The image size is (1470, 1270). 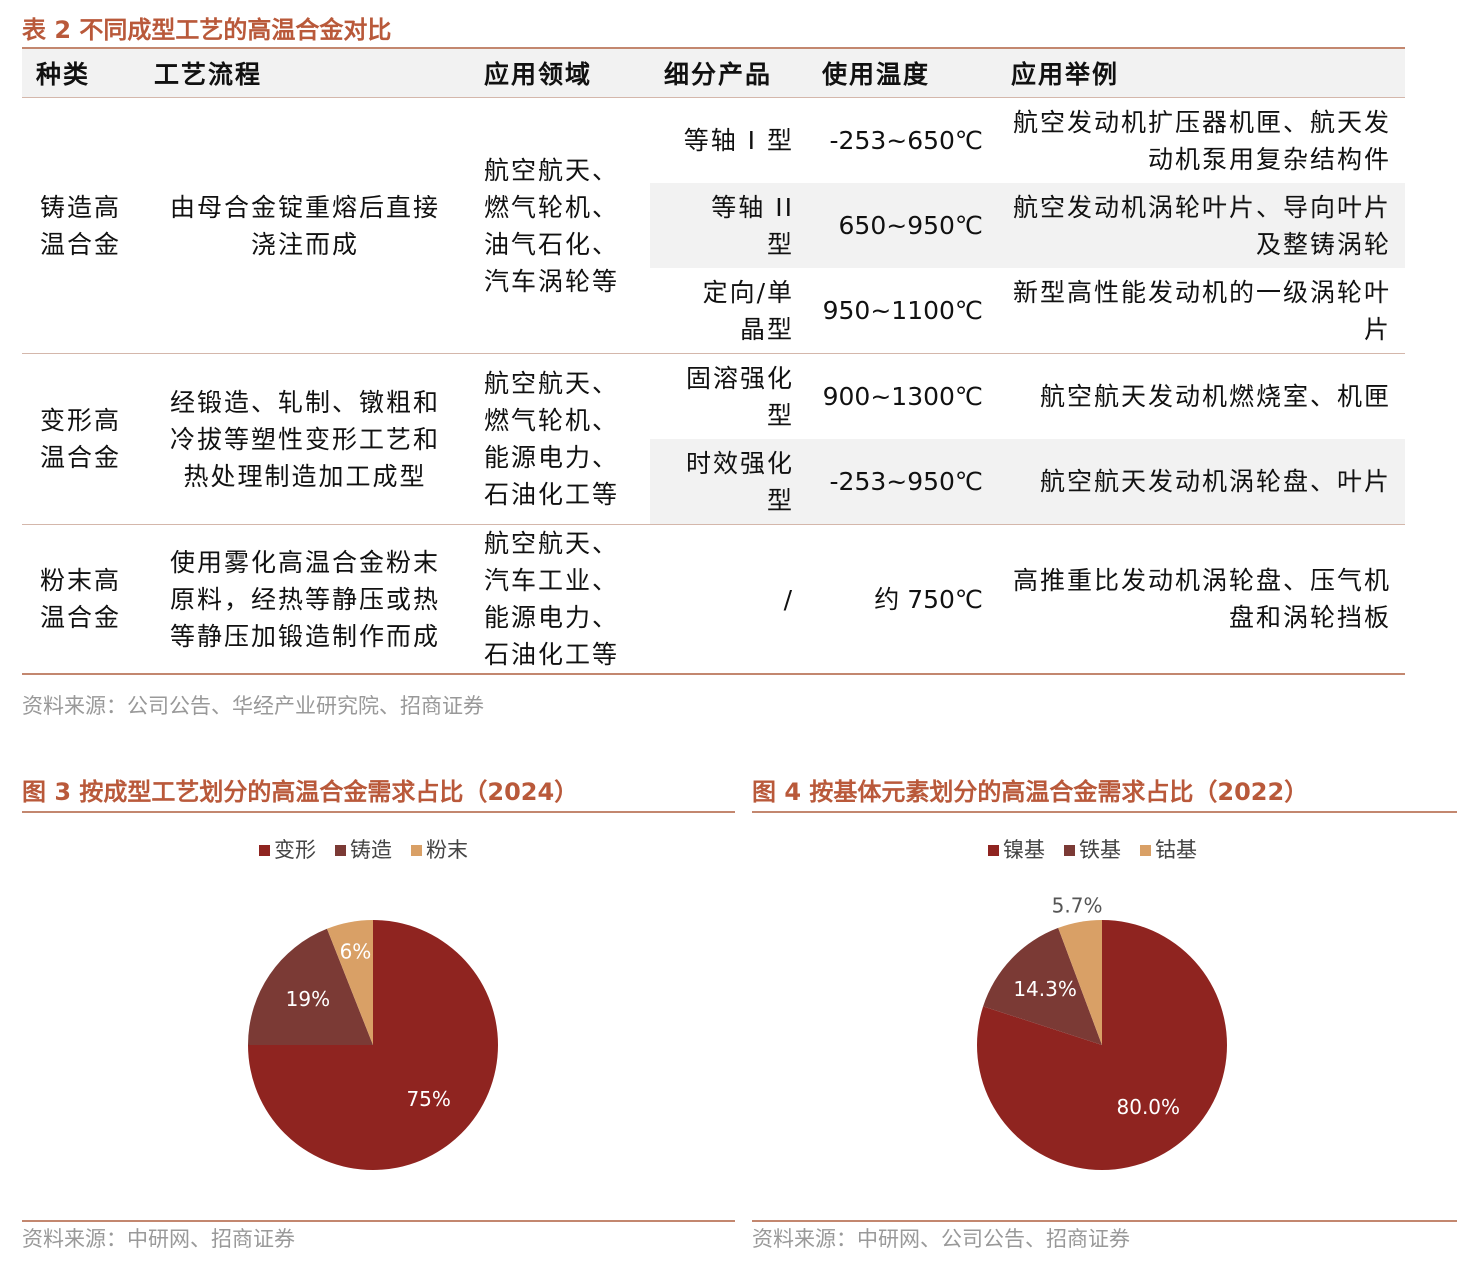 I want to click on example-cell: 航空发动机扩压器机匣、航天发动机泵用复杂结构件, so click(x=1201, y=140).